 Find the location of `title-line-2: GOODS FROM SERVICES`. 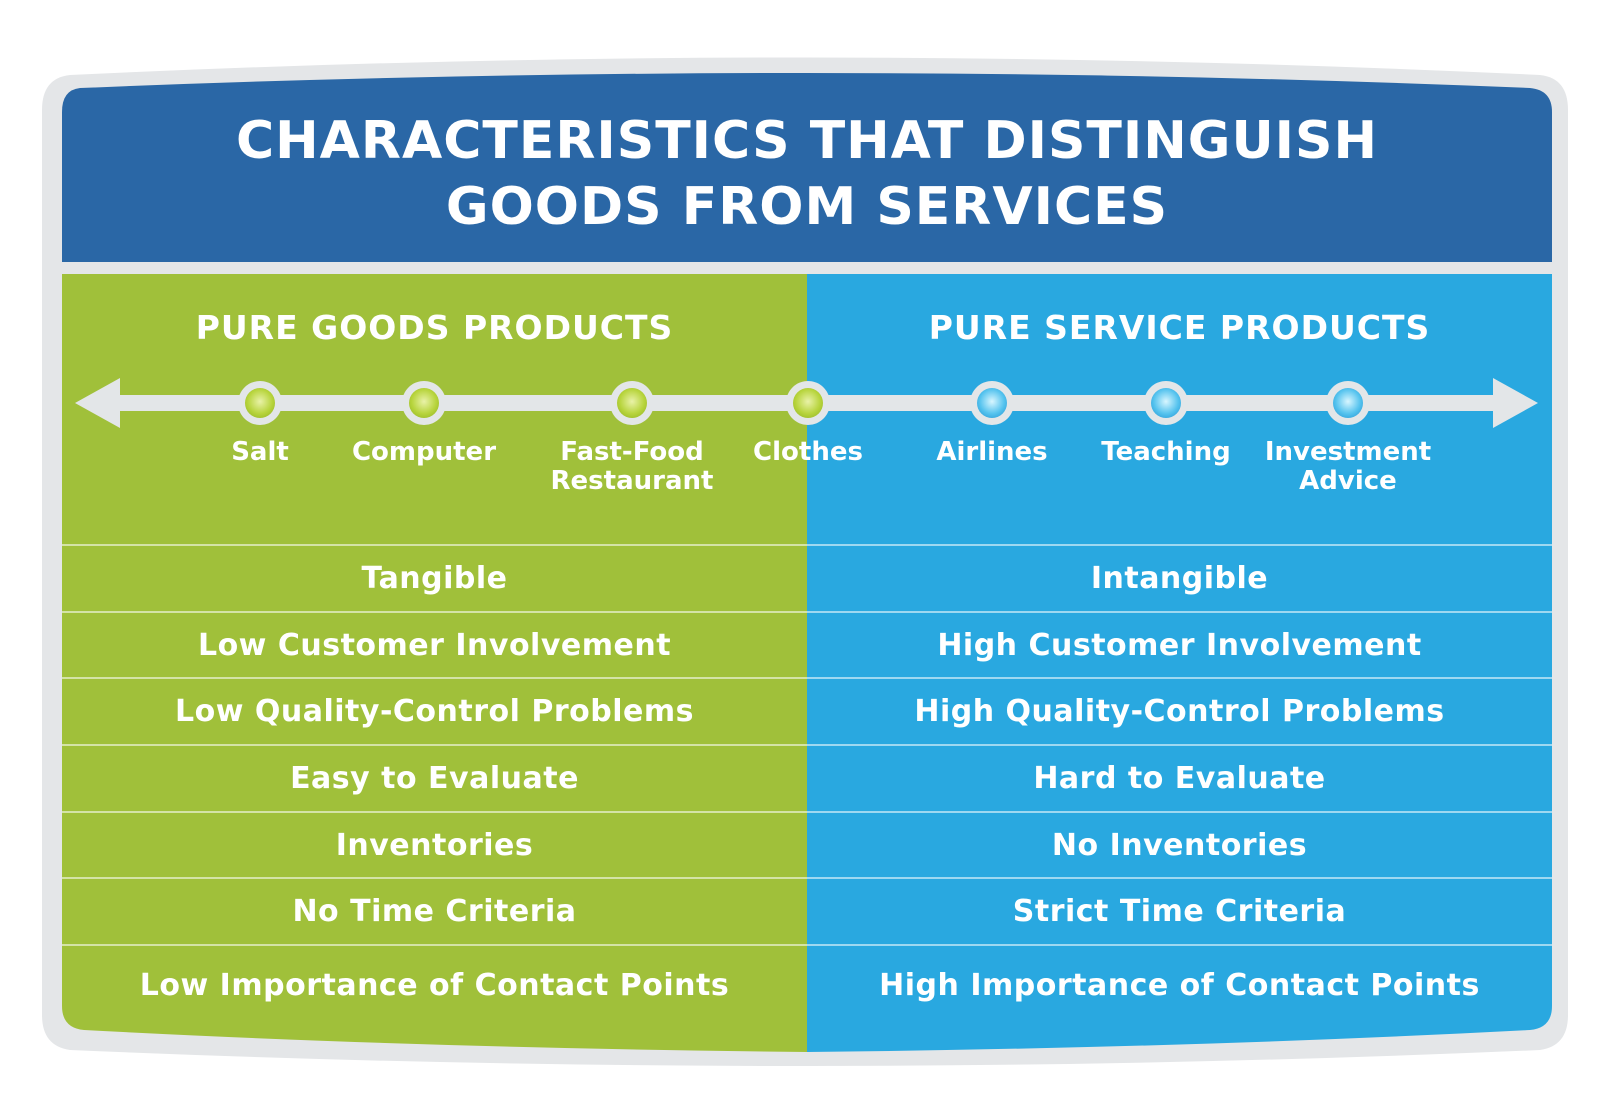

title-line-2: GOODS FROM SERVICES is located at coordinates (807, 207).